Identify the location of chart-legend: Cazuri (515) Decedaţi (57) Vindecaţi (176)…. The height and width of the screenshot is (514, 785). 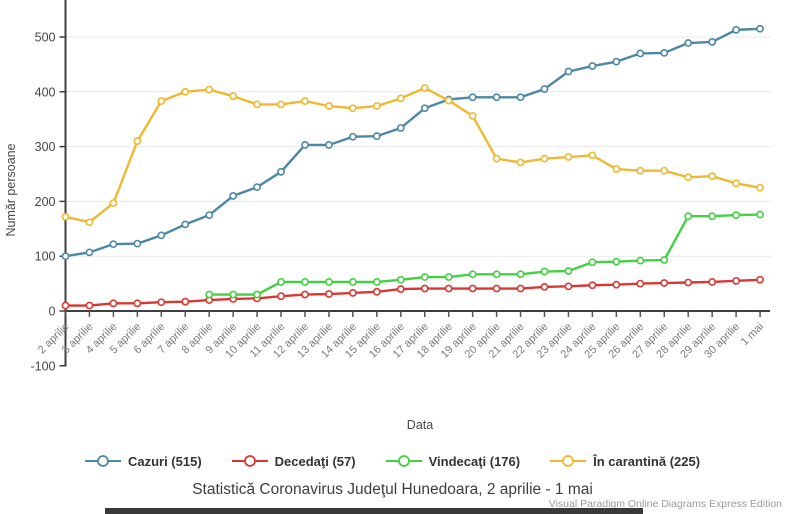
(392, 461).